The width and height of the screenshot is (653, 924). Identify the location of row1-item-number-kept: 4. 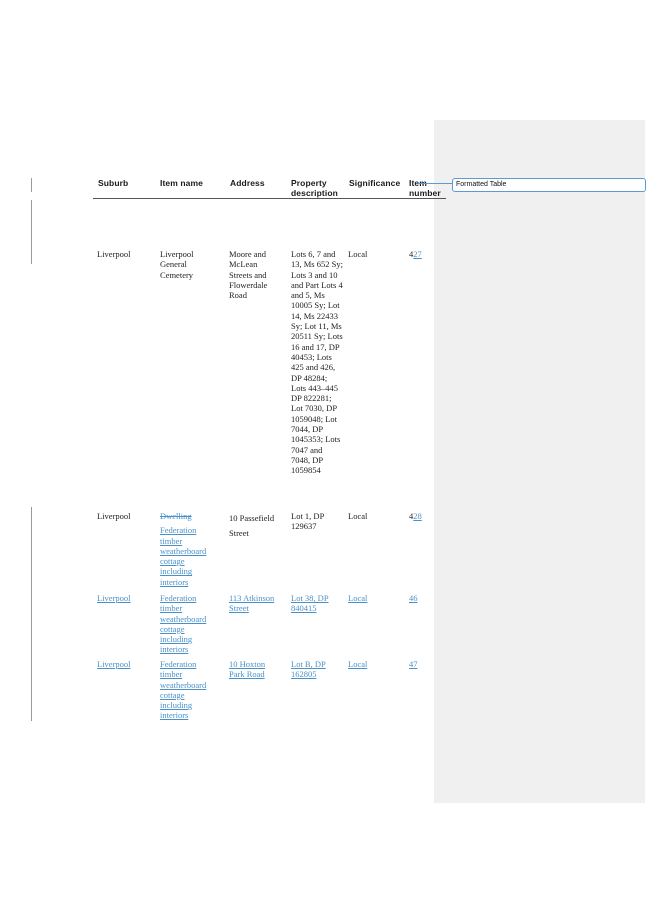
(411, 254).